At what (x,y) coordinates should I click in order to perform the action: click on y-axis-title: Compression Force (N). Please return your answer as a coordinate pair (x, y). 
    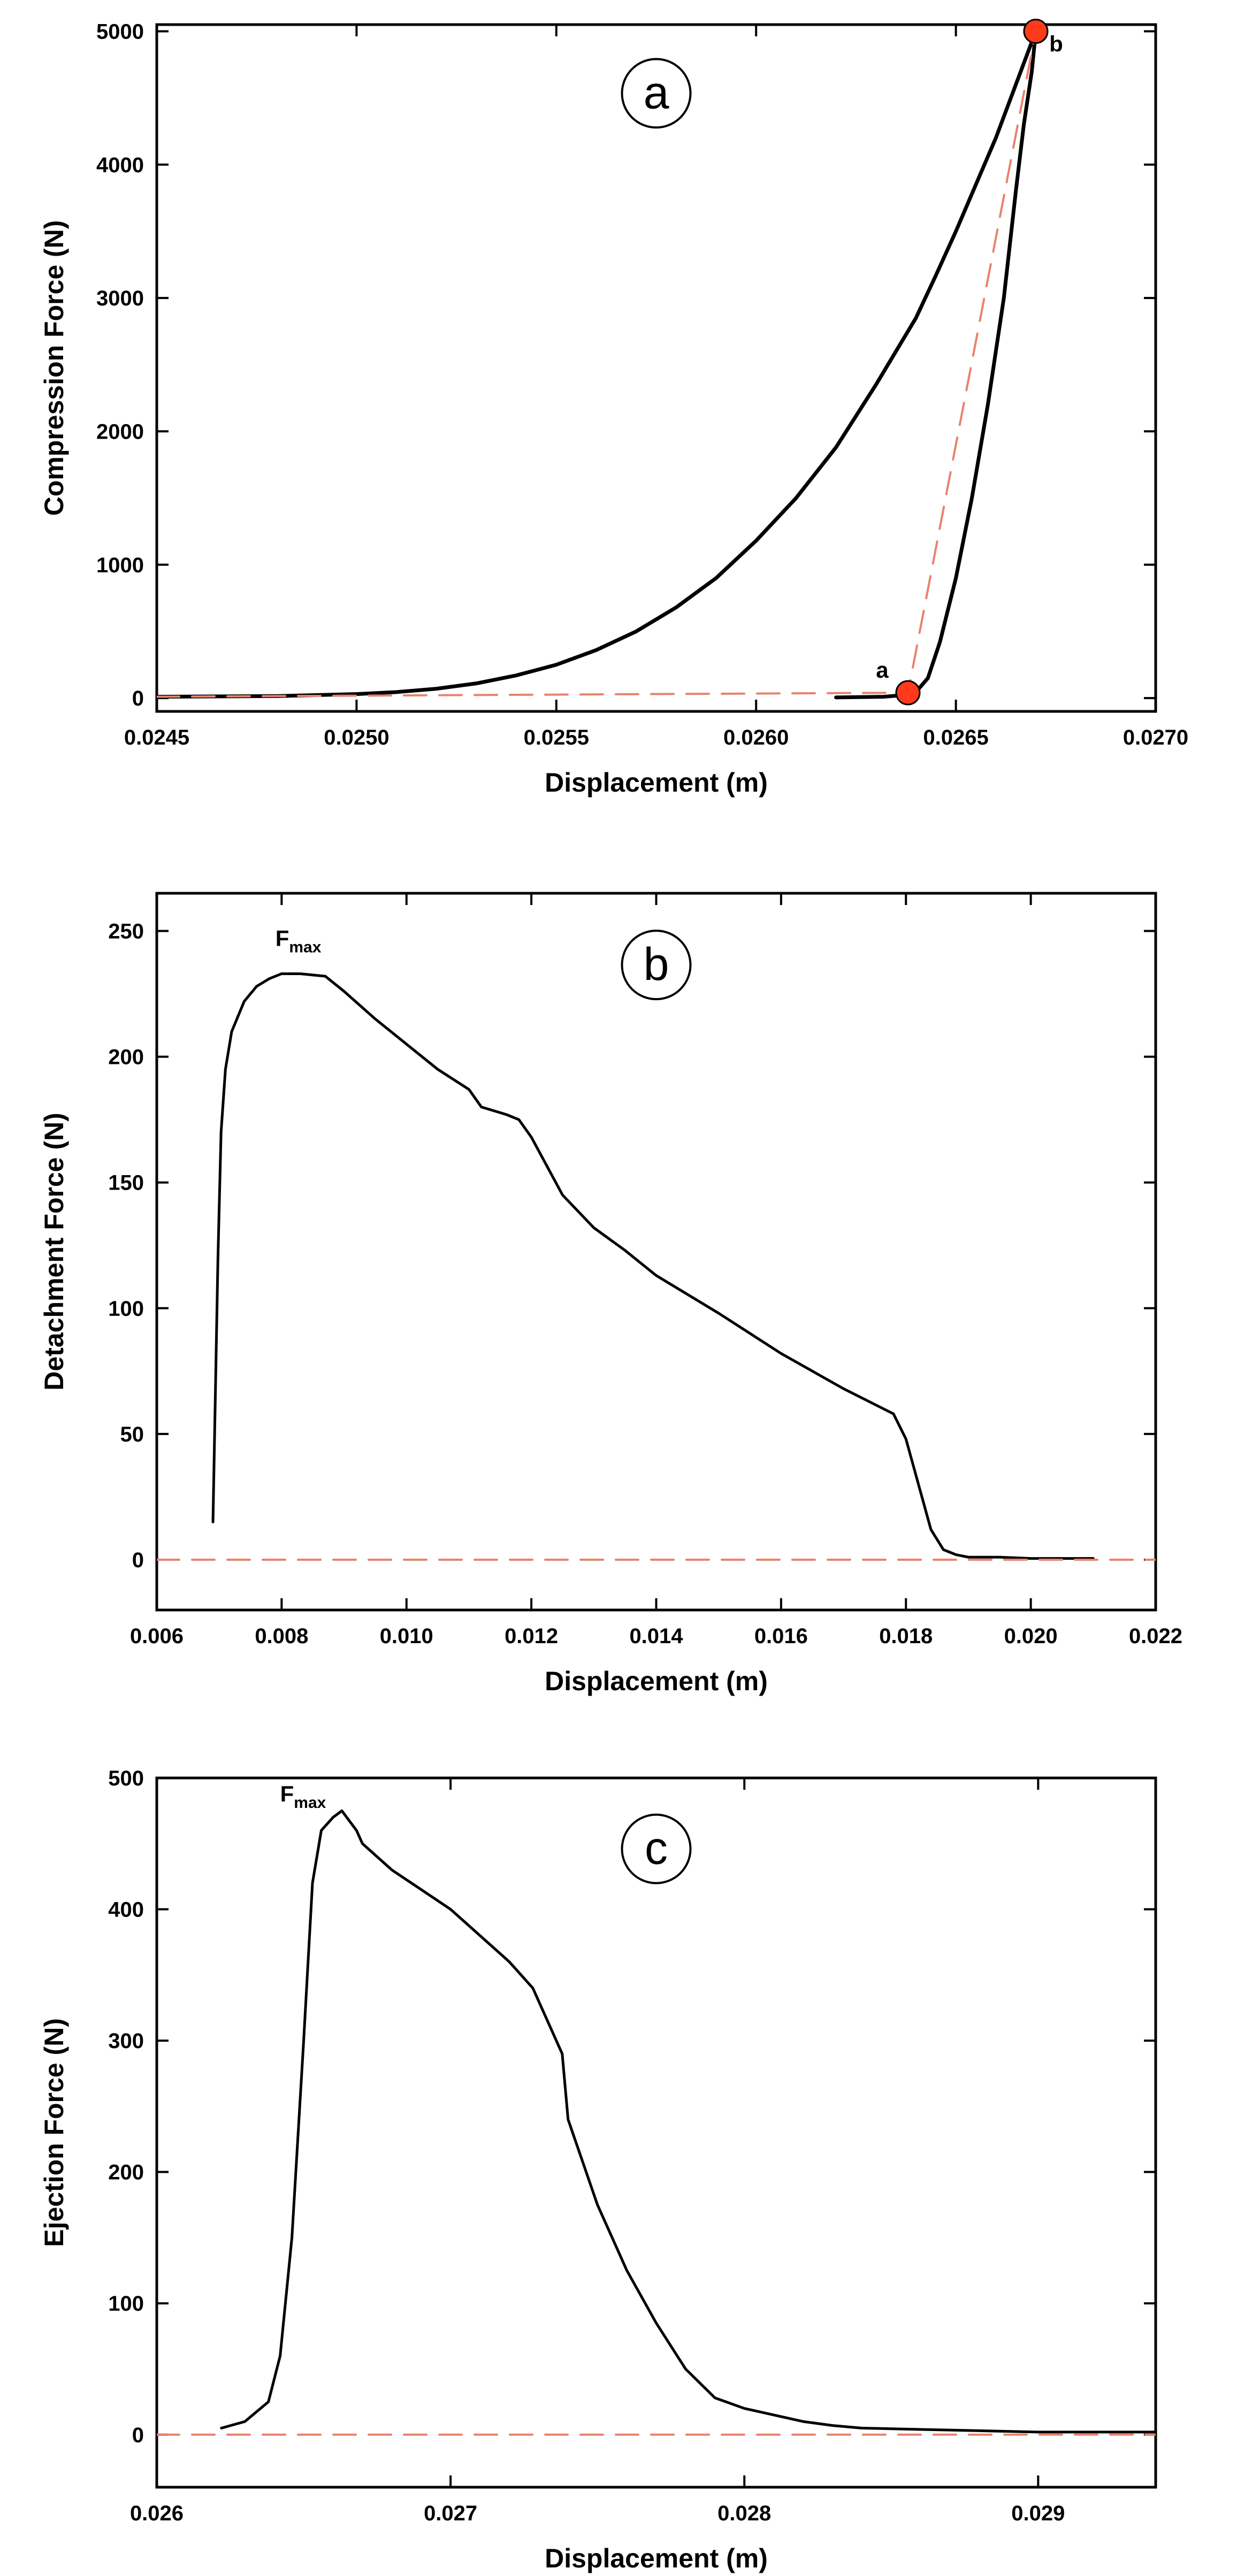
    Looking at the image, I should click on (54, 368).